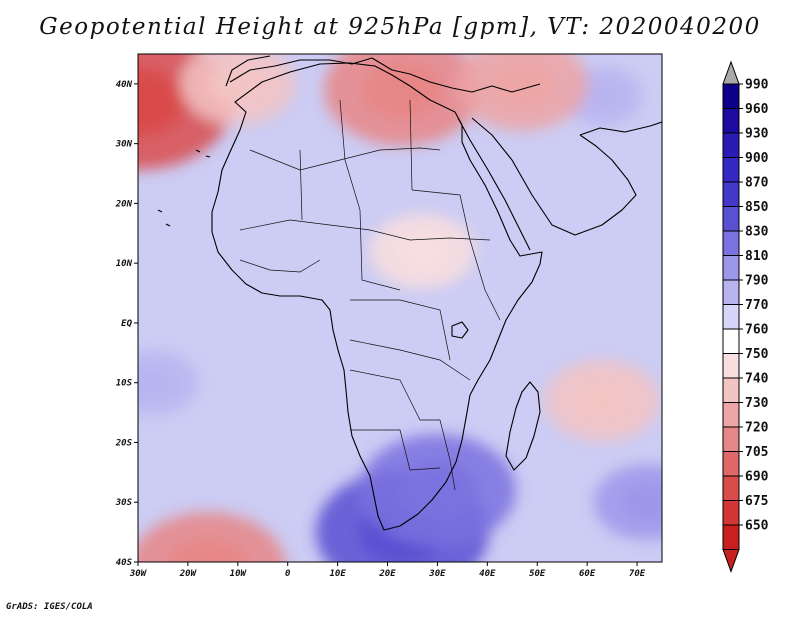 Image resolution: width=800 pixels, height=618 pixels. I want to click on field-core-low-iberia, so click(238, 84).